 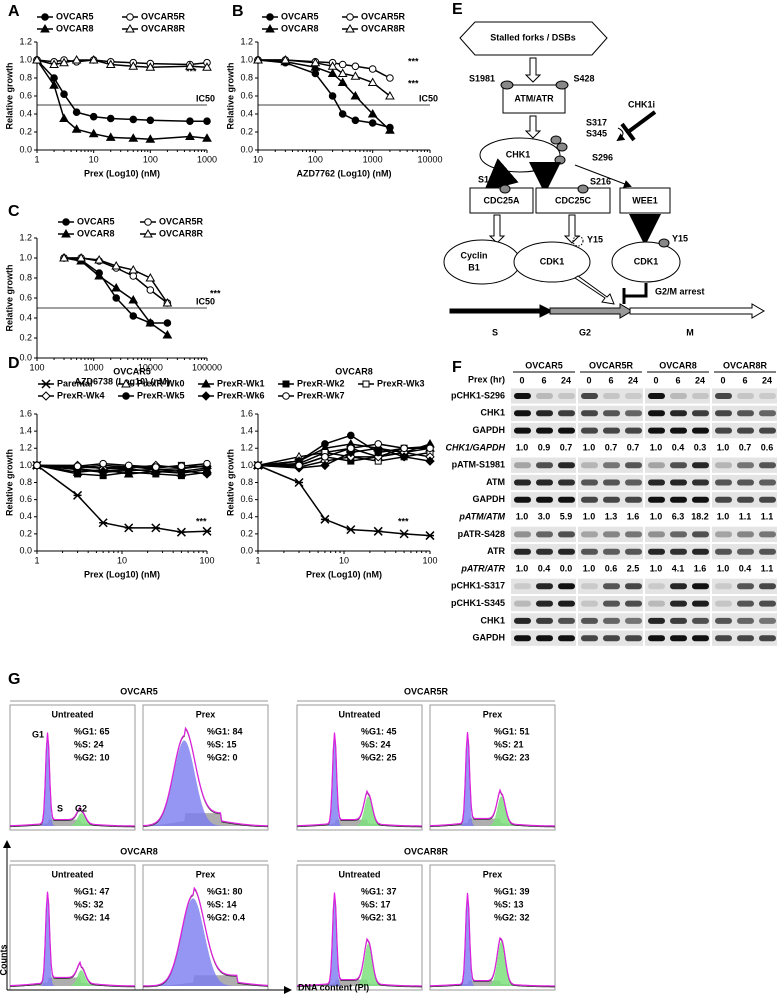 I want to click on node-label: CDC25C, so click(x=573, y=200).